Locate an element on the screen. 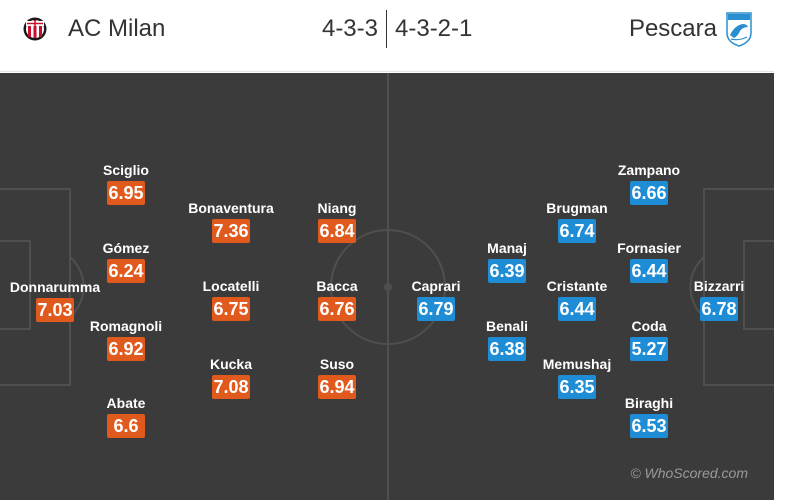 The image size is (785, 500). player-fornasier: Fornasier 6.44 is located at coordinates (649, 261).